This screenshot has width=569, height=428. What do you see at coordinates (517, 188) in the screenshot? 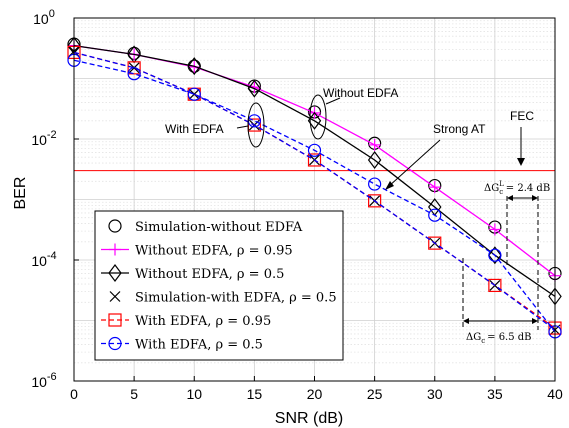
I see `annotation-delta-gc-l: ΔGcL = 2.4 dB` at bounding box center [517, 188].